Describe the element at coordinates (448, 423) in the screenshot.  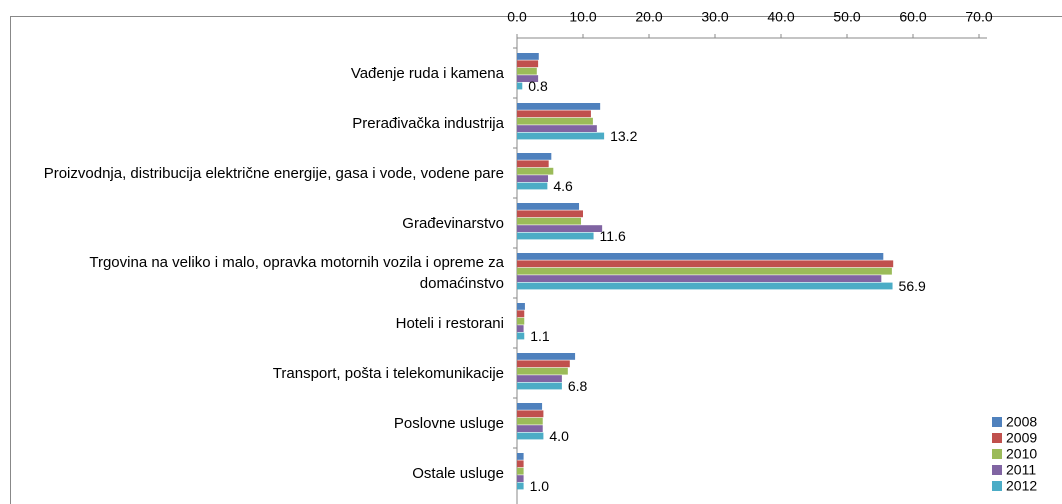
I see `category-label: Poslovne usluge` at that location.